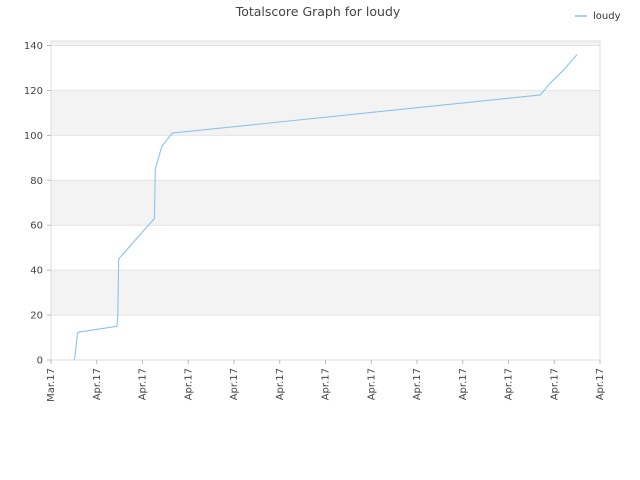 This screenshot has height=480, width=640. I want to click on legend: loudy, so click(598, 16).